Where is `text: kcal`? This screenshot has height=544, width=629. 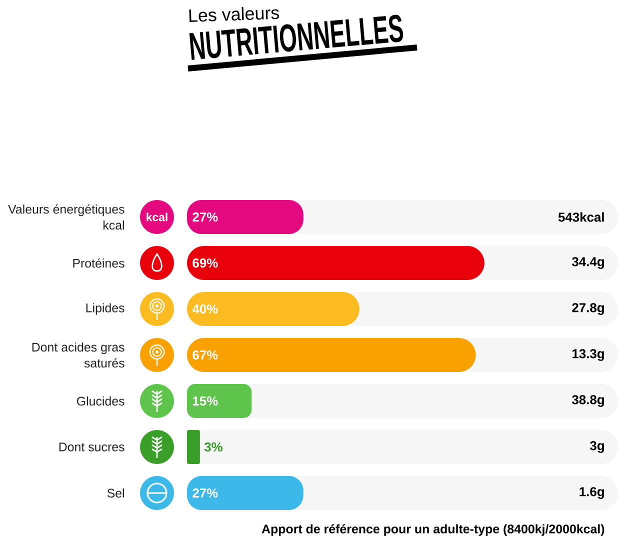
text: kcal is located at coordinates (157, 217).